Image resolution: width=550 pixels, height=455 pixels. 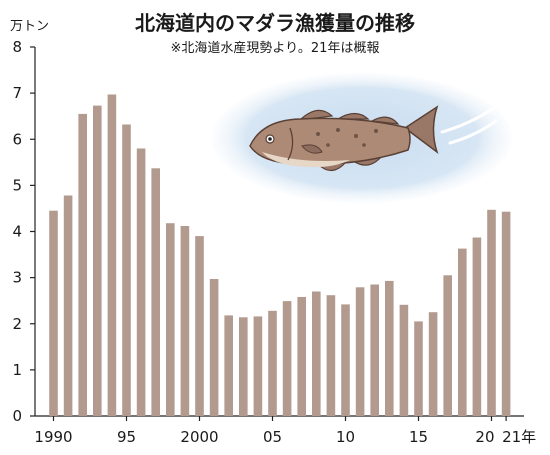 What do you see at coordinates (17, 139) in the screenshot?
I see `y-tick-label: 6` at bounding box center [17, 139].